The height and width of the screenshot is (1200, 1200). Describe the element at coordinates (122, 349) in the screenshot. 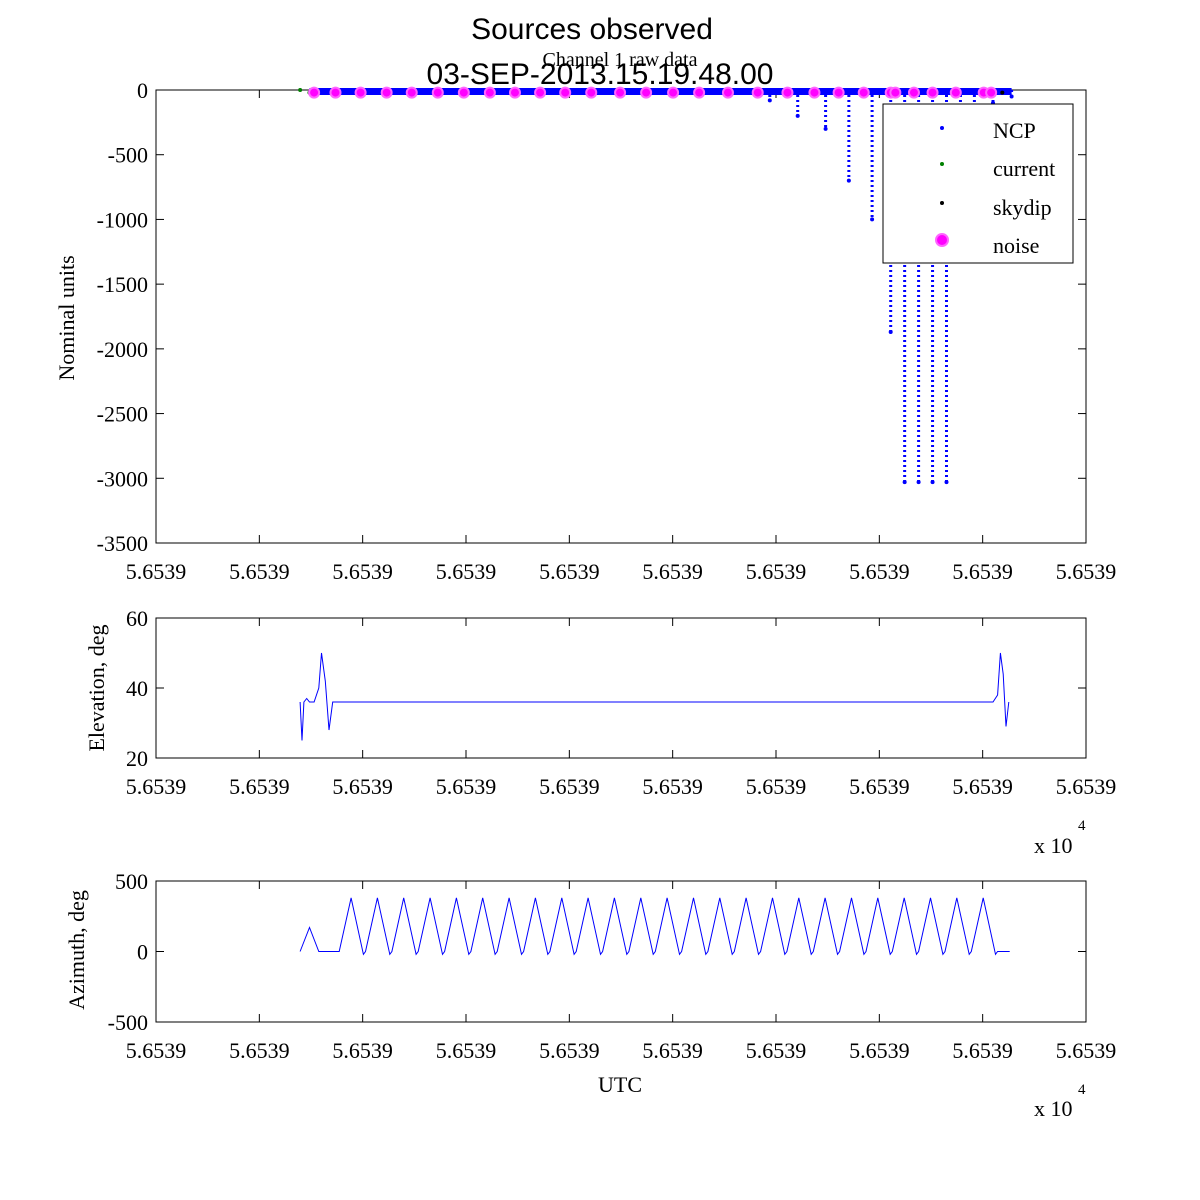

I see `y-tick-label: -2000` at that location.